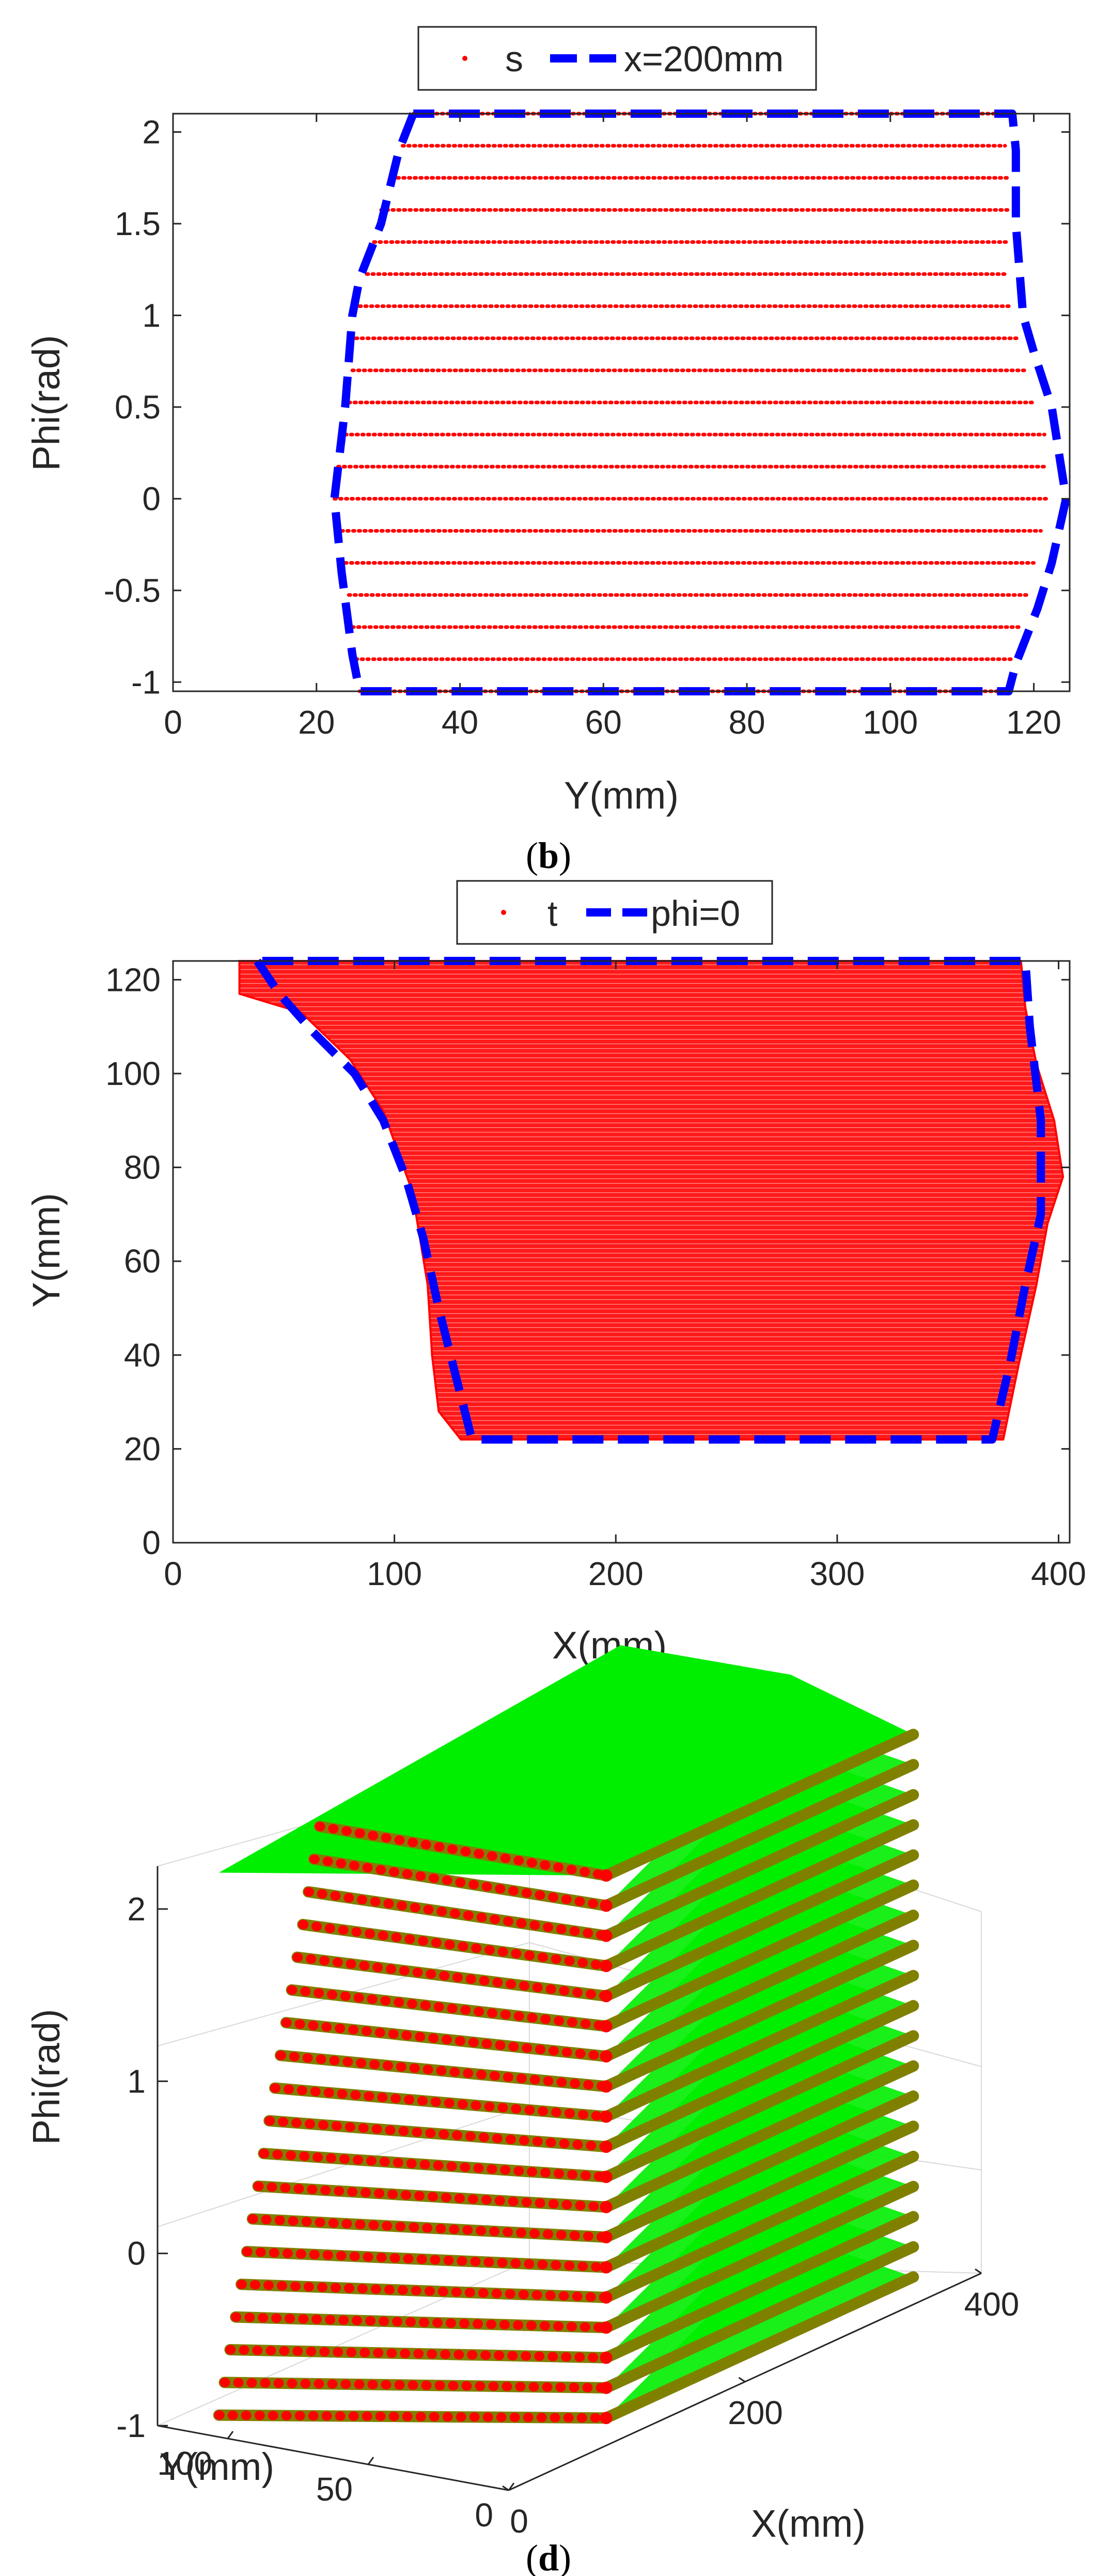  I want to click on y-tick-label: 1, so click(151, 315).